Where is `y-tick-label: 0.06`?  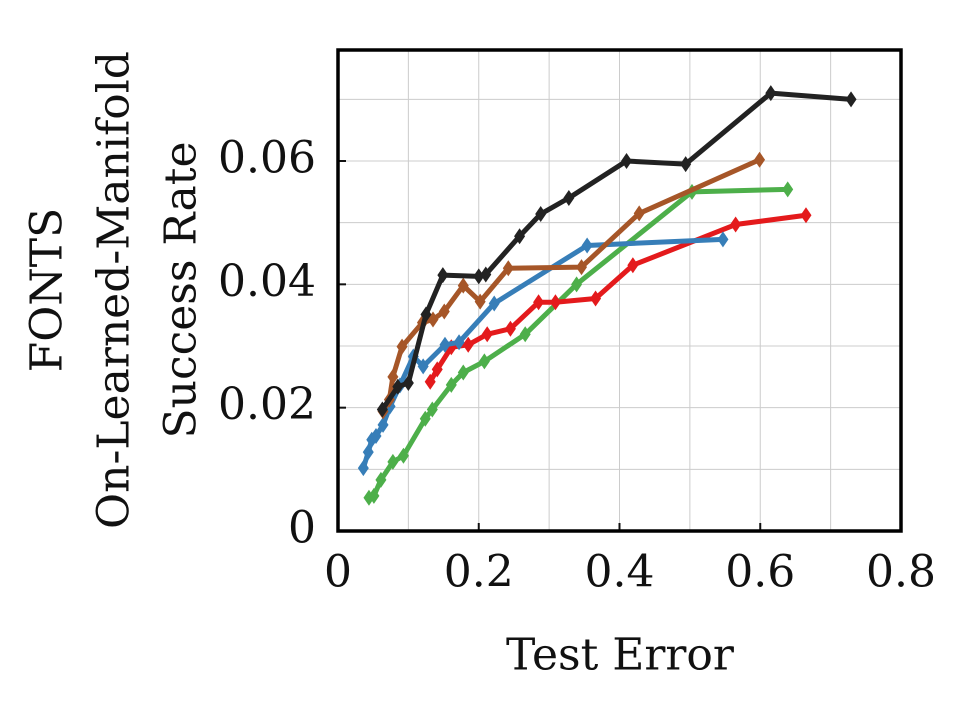
y-tick-label: 0.06 is located at coordinates (267, 158).